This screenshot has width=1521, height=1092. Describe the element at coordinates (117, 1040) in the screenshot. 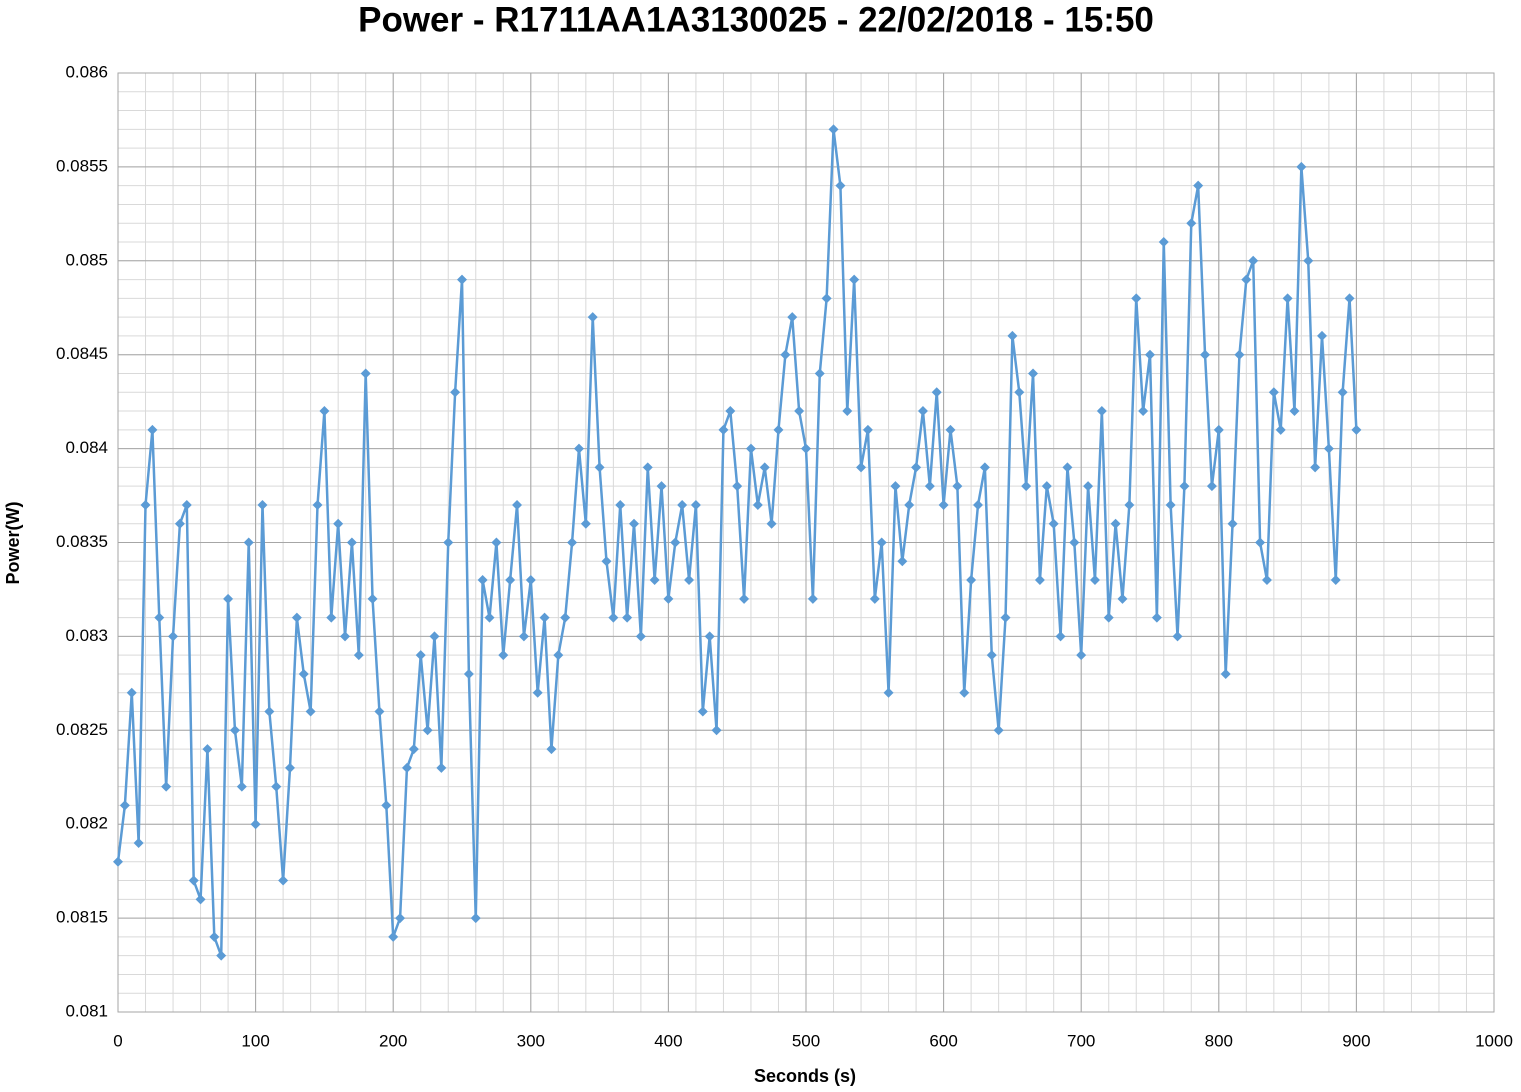

I see `x-tick-label: 0` at that location.